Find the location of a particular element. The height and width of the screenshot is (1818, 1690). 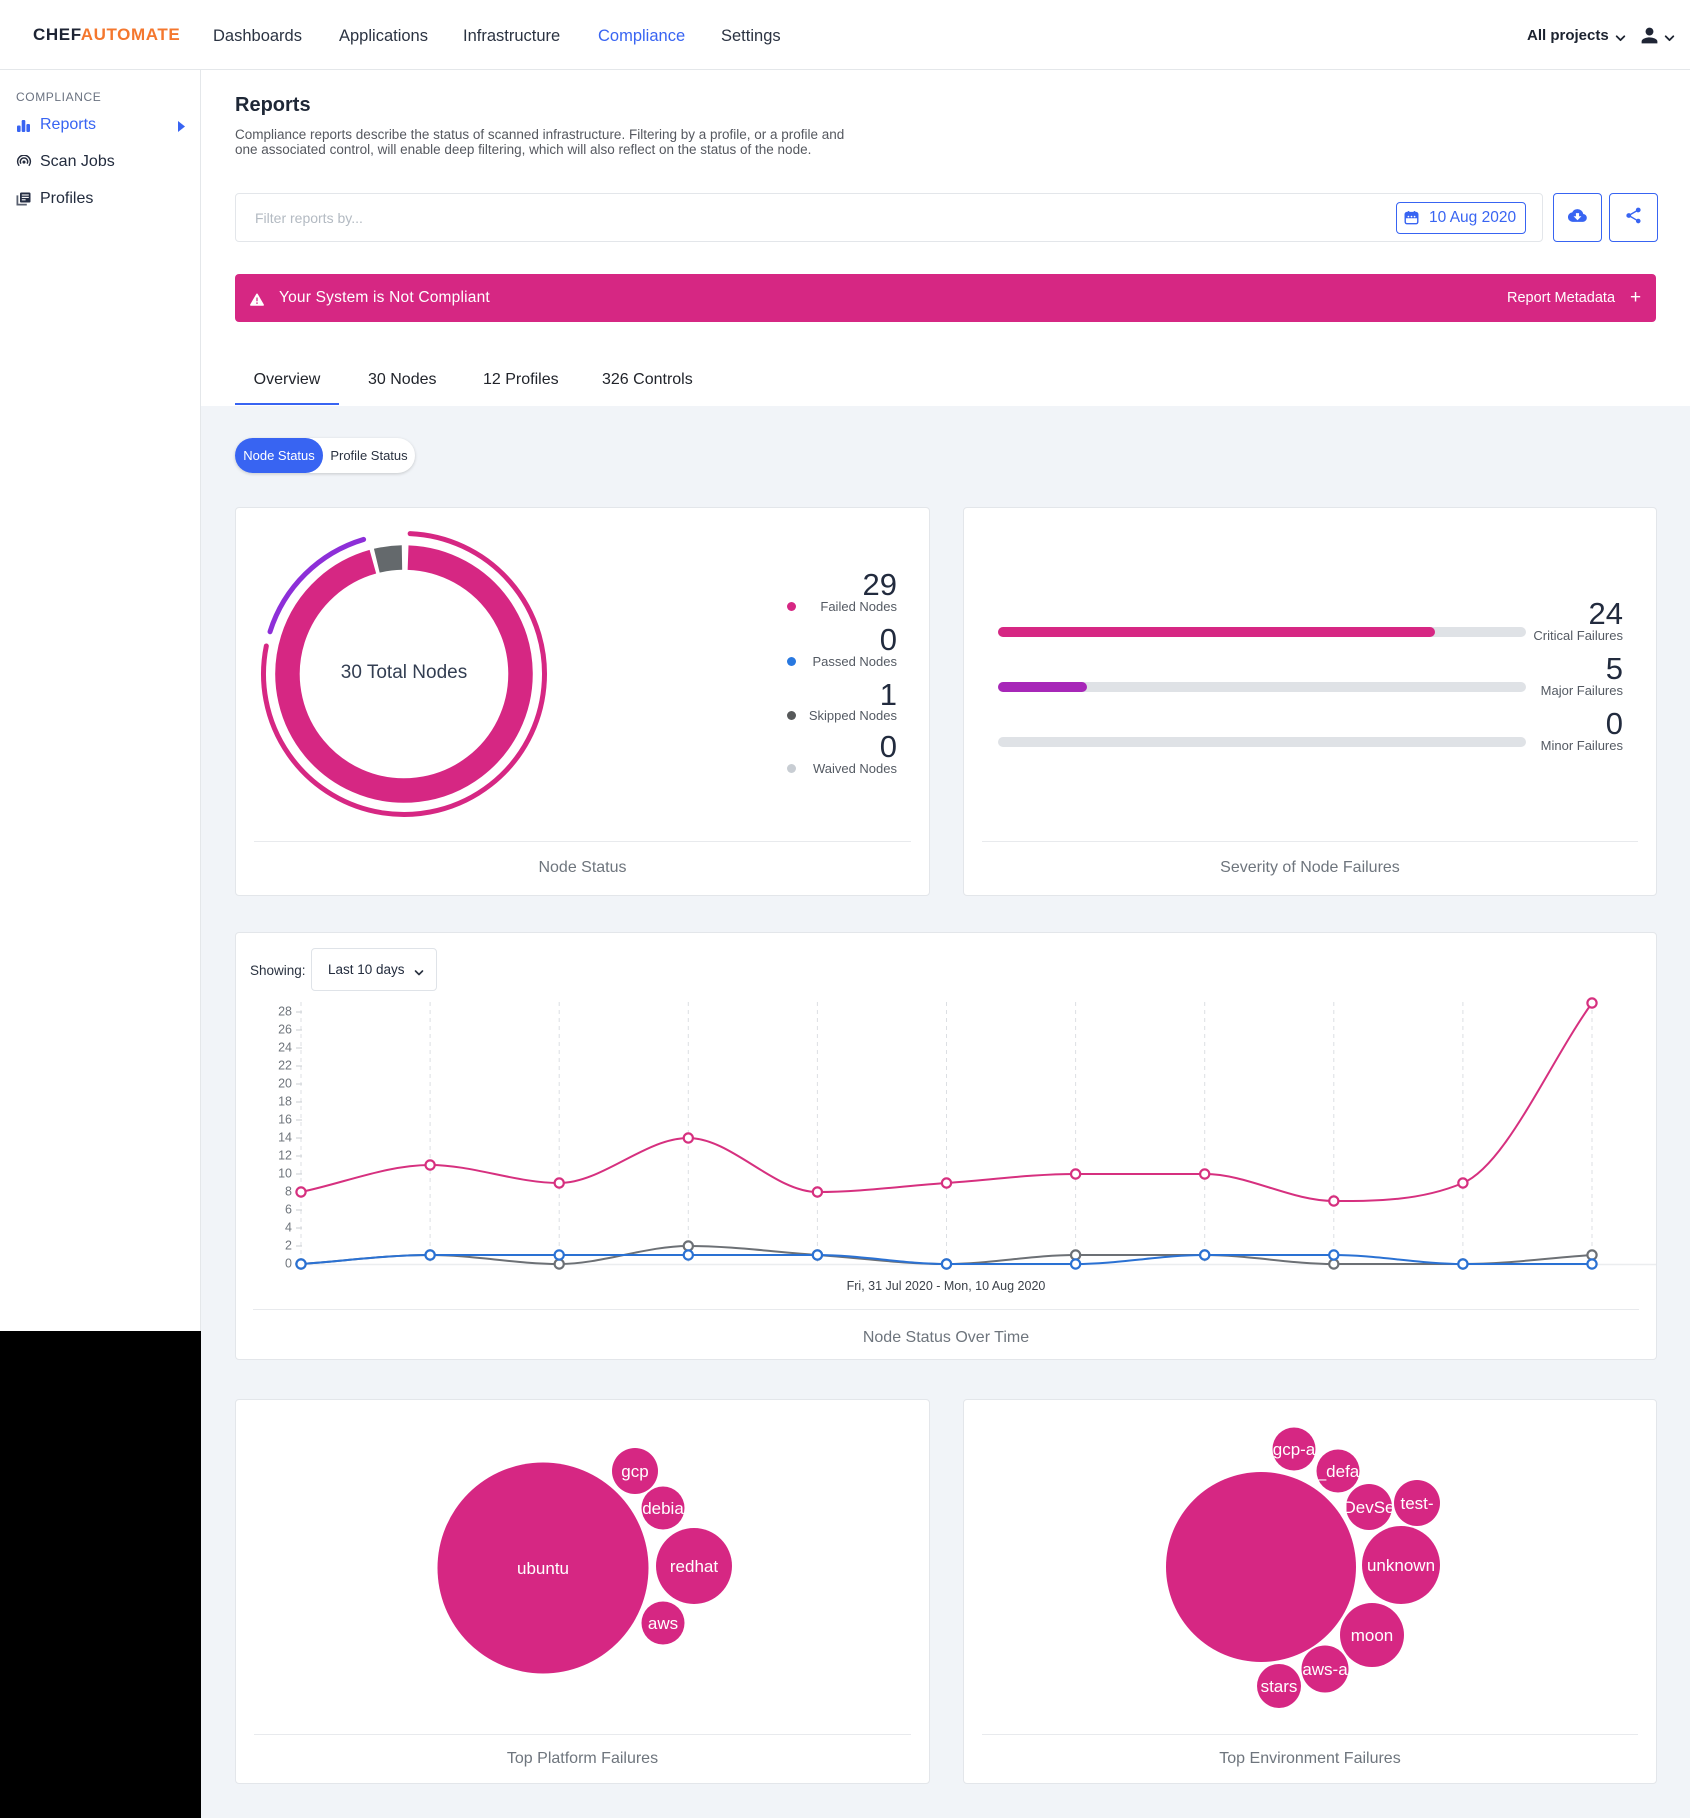

svg-text: redhat is located at coordinates (694, 1566).